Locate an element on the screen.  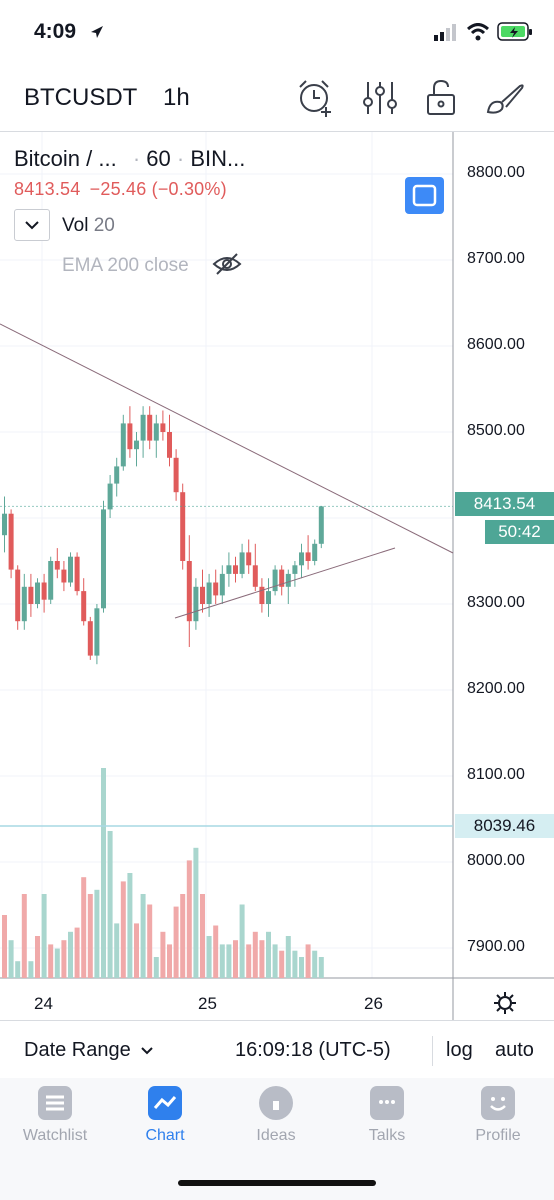
date-label-25: 25 is located at coordinates (207, 1003).